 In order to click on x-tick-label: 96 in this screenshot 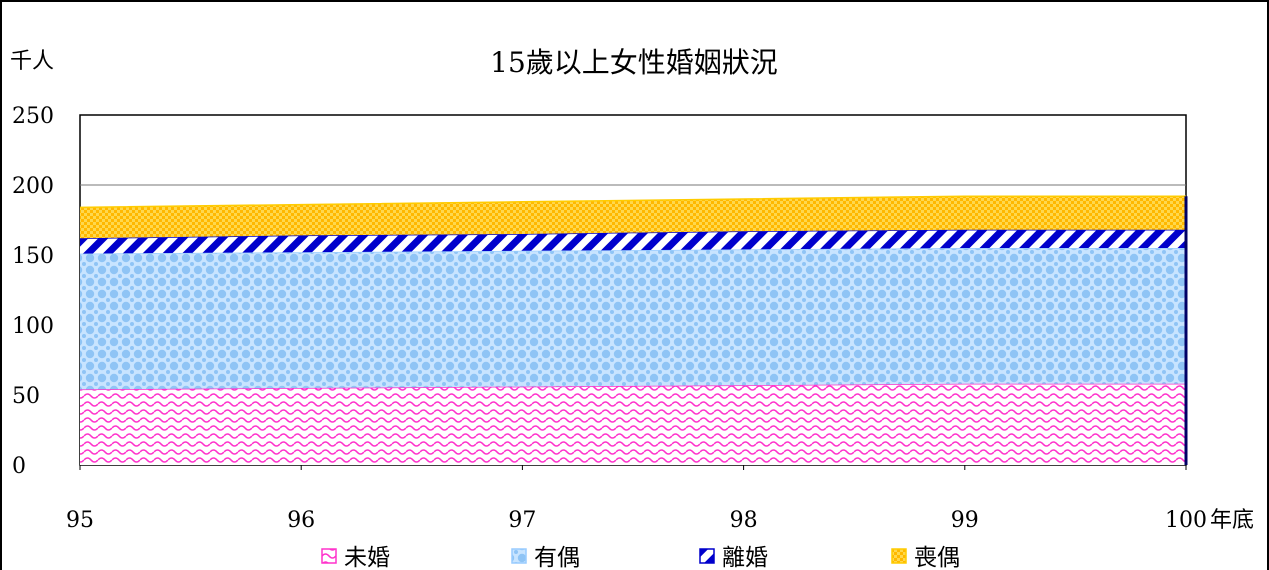, I will do `click(301, 520)`.